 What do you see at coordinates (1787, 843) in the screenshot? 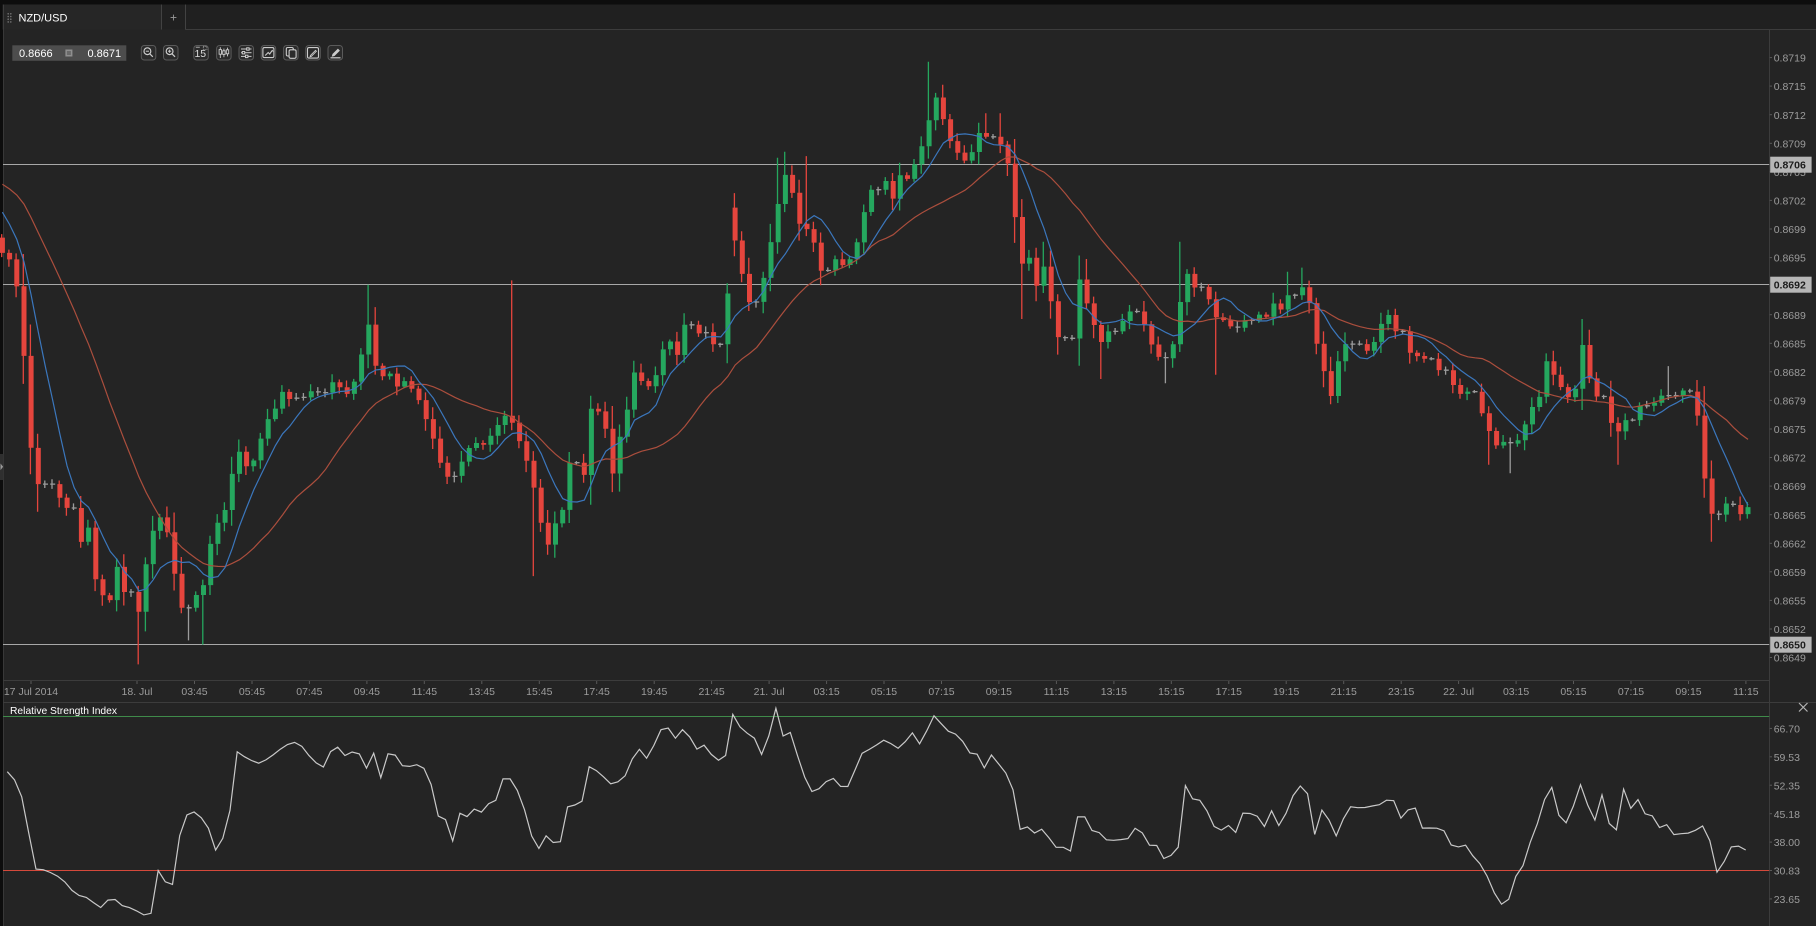
I see `svg-text: 38.00` at bounding box center [1787, 843].